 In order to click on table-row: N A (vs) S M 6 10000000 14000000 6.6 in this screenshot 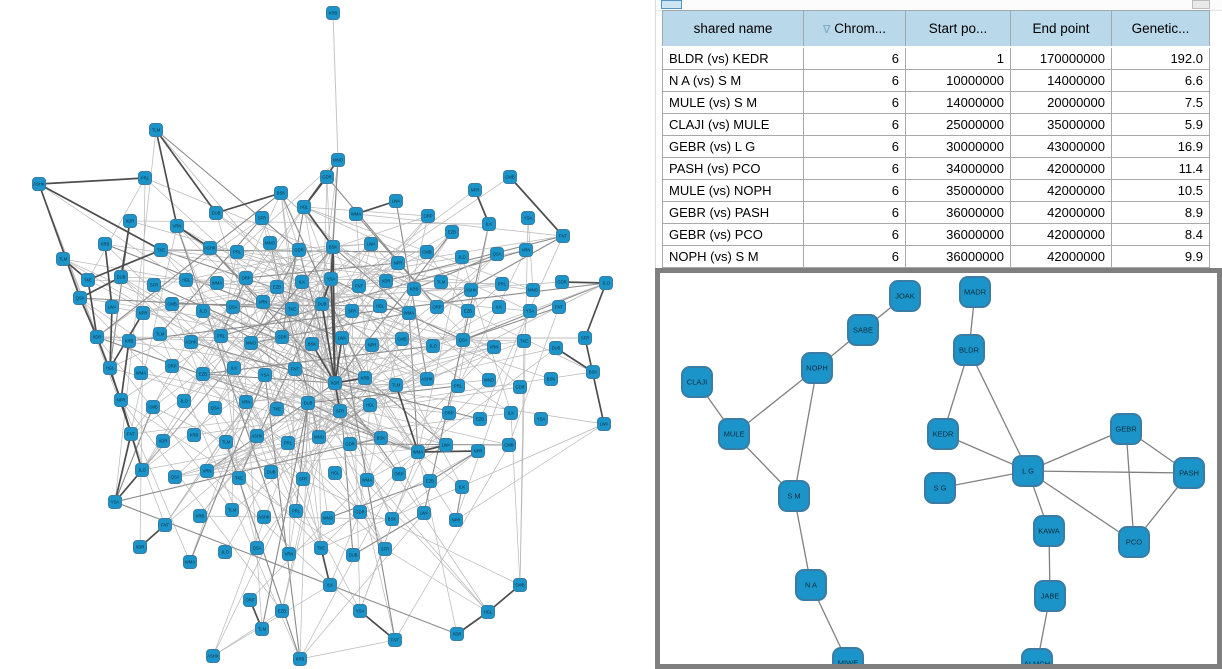, I will do `click(936, 80)`.